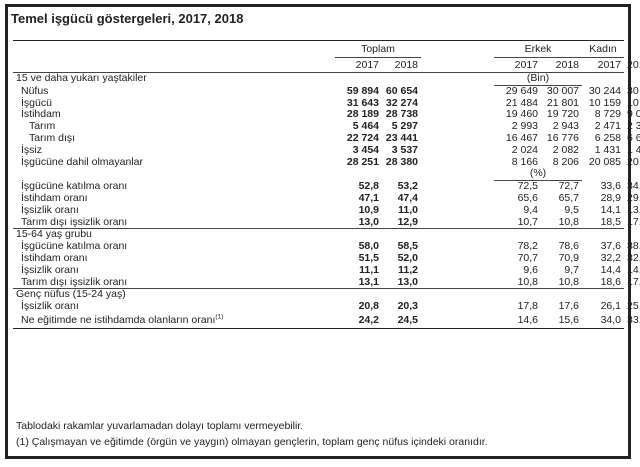  Describe the element at coordinates (402, 90) in the screenshot. I see `value-total-2018: 60 654` at that location.